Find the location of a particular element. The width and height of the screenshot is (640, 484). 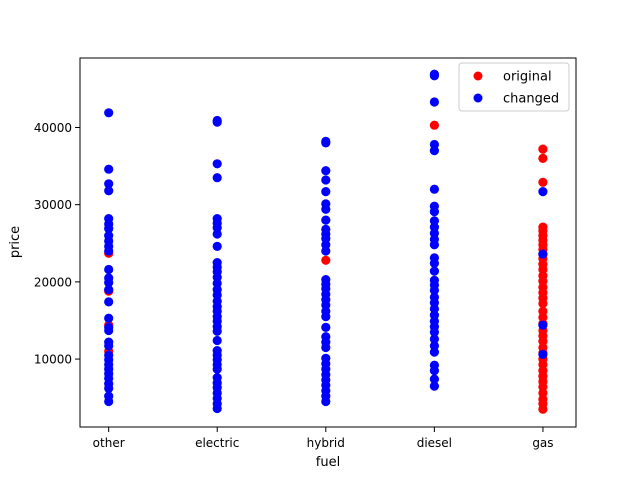

x-tick-label: gas is located at coordinates (542, 443).